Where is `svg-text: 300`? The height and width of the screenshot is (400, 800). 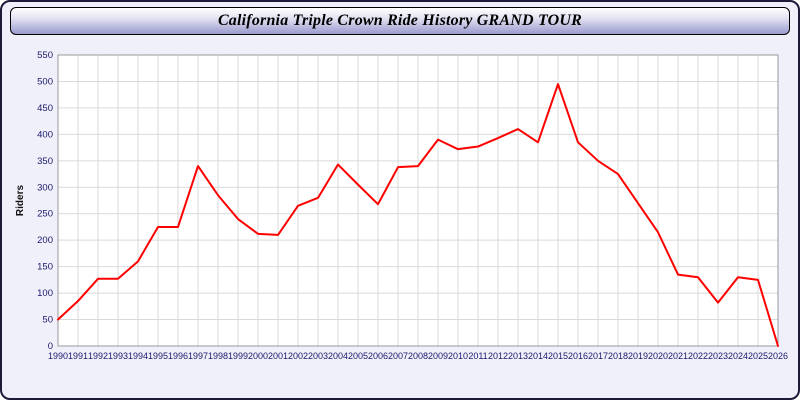
svg-text: 300 is located at coordinates (45, 187).